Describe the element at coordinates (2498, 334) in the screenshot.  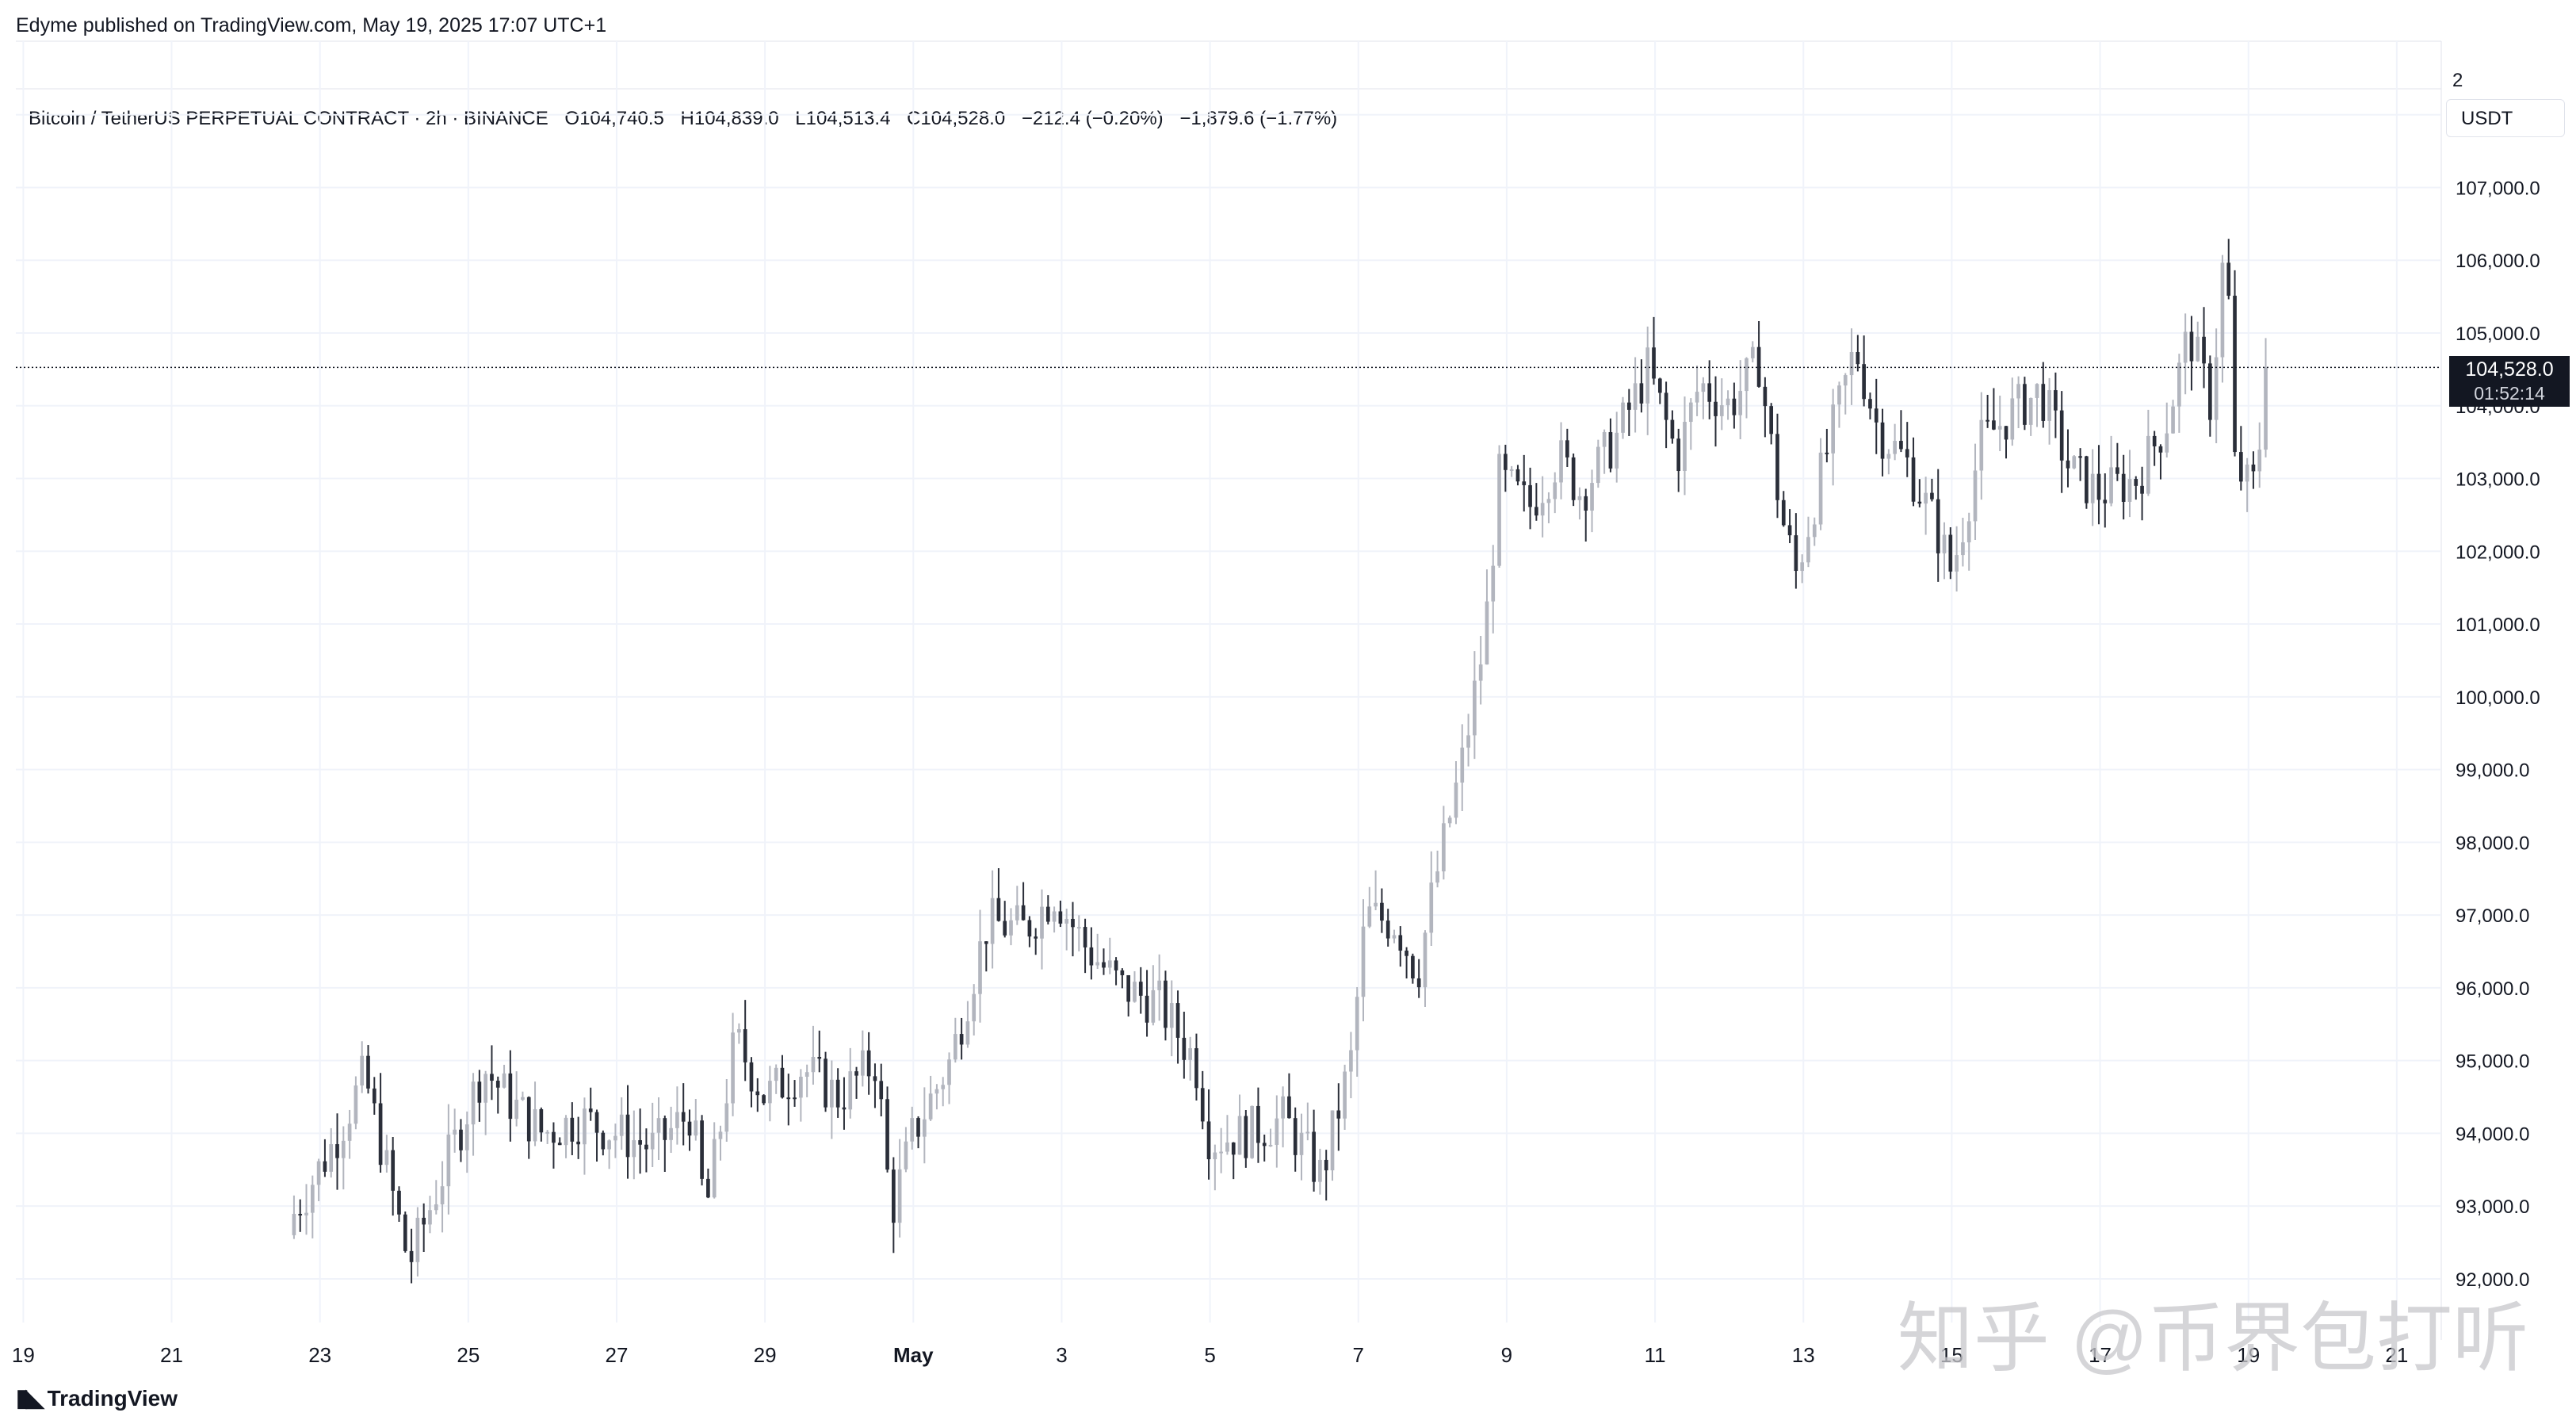
I see `price-tick-label: 105,000.0` at that location.